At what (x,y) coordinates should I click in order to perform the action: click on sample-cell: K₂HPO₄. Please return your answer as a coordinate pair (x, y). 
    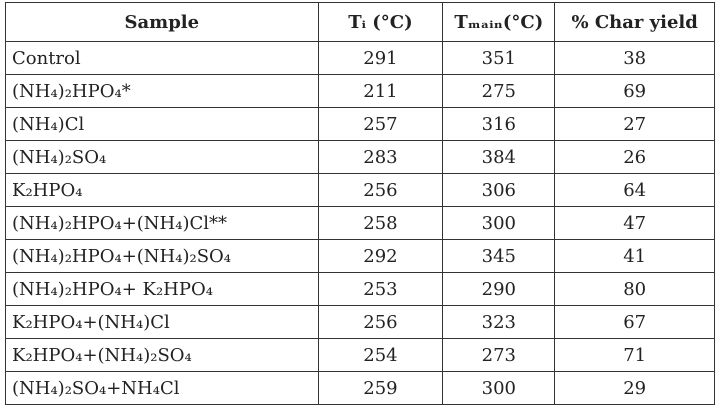
    Looking at the image, I should click on (162, 190).